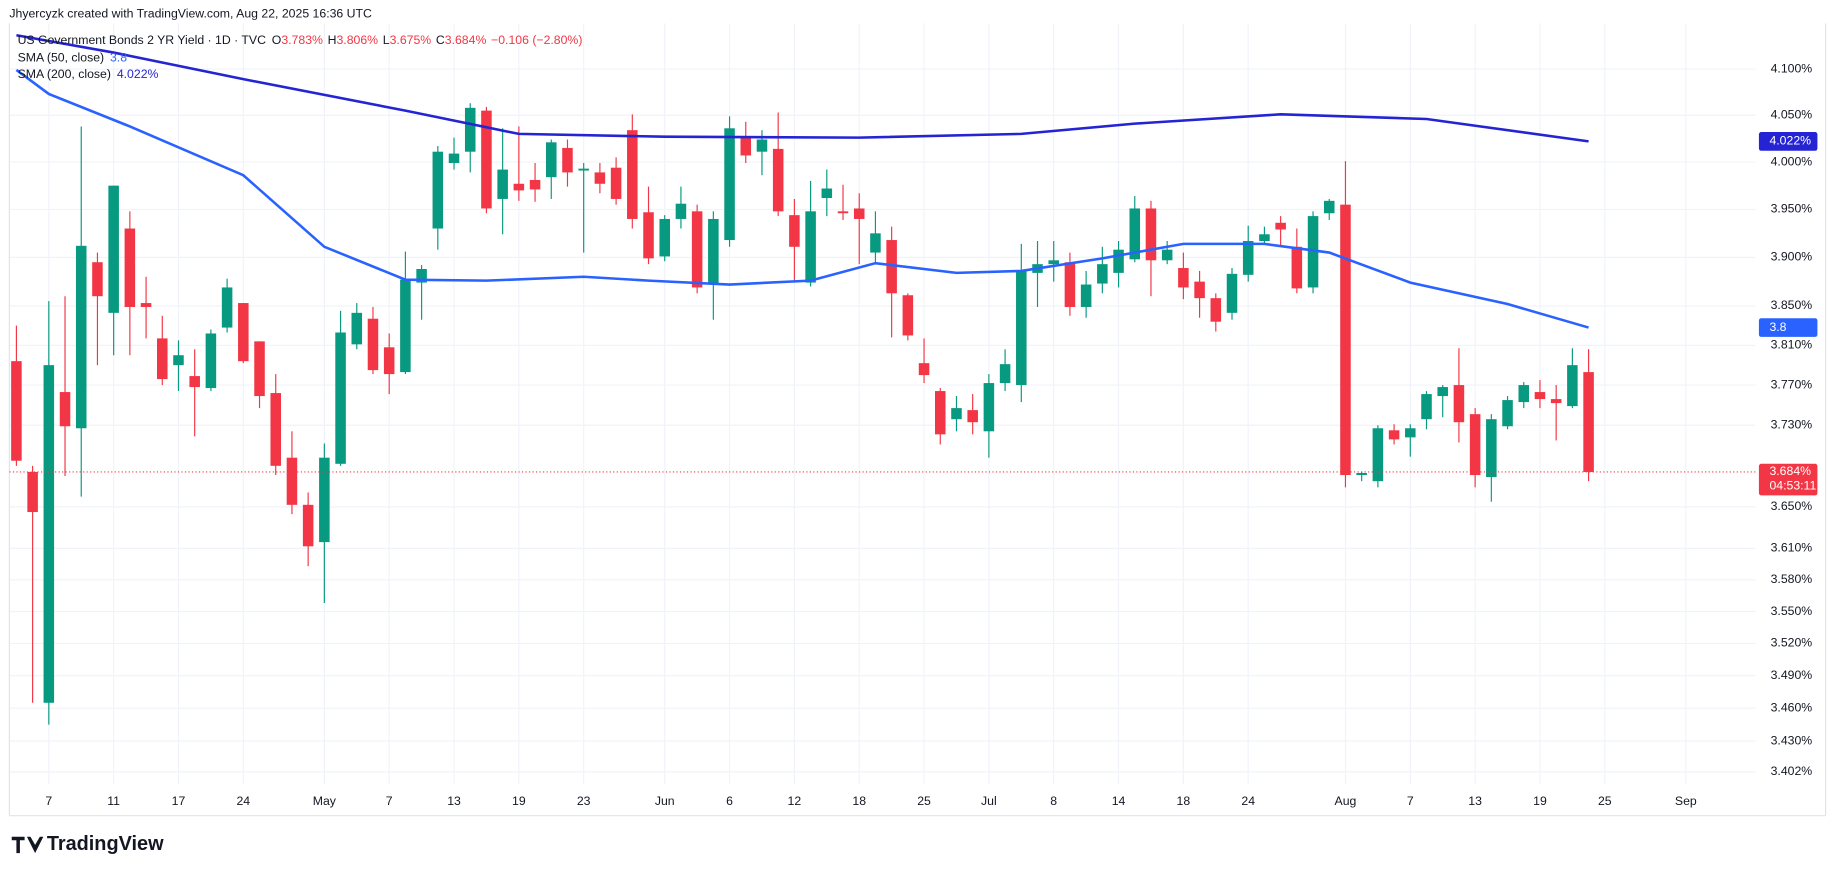  I want to click on y-tick-label: 3.770%, so click(1792, 384).